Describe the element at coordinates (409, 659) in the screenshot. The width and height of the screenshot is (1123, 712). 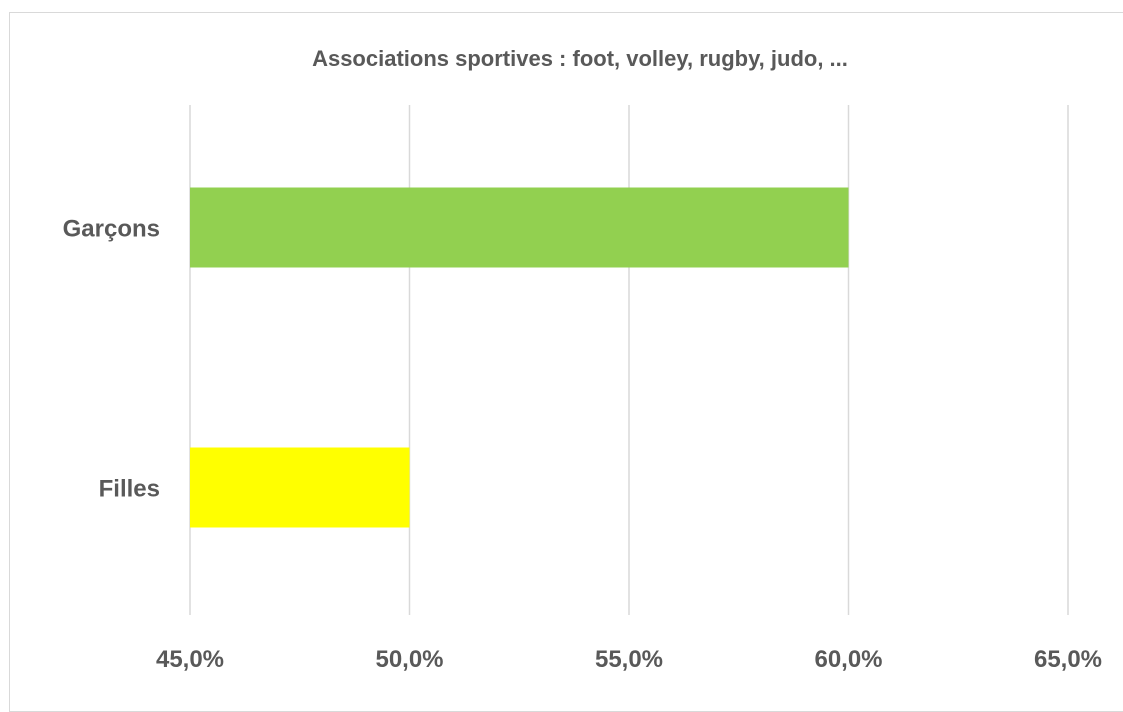
I see `x-tick-label: 50,0%` at that location.